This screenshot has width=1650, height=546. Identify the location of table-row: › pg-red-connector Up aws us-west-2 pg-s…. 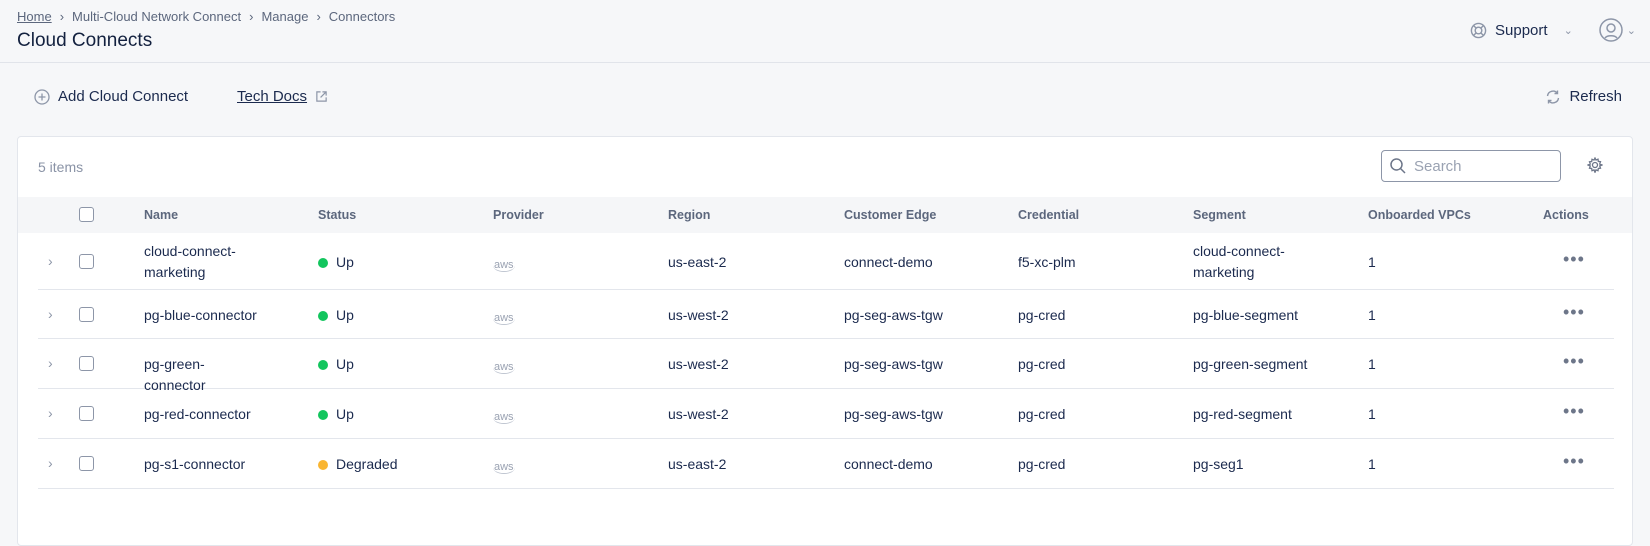
(826, 414).